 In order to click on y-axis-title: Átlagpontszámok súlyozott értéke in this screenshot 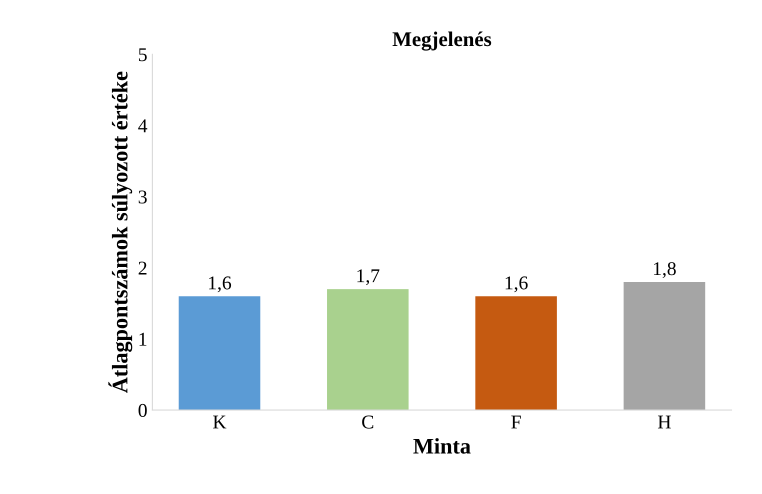, I will do `click(120, 233)`.